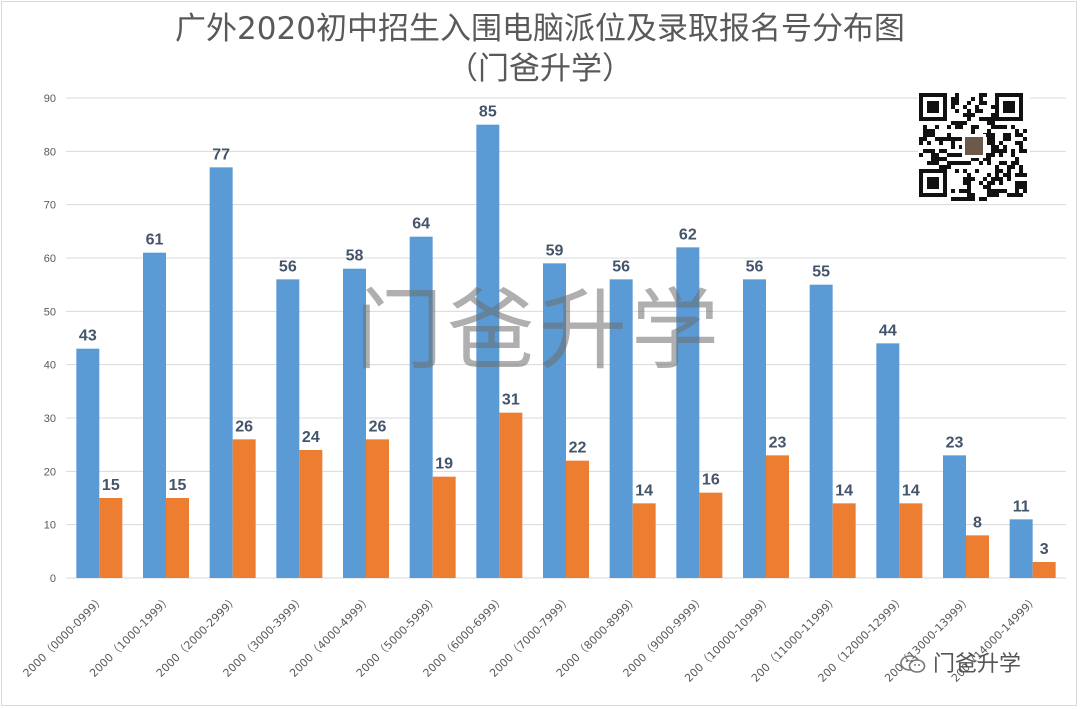 This screenshot has height=709, width=1080. Describe the element at coordinates (555, 250) in the screenshot. I see `data-label: 59` at that location.